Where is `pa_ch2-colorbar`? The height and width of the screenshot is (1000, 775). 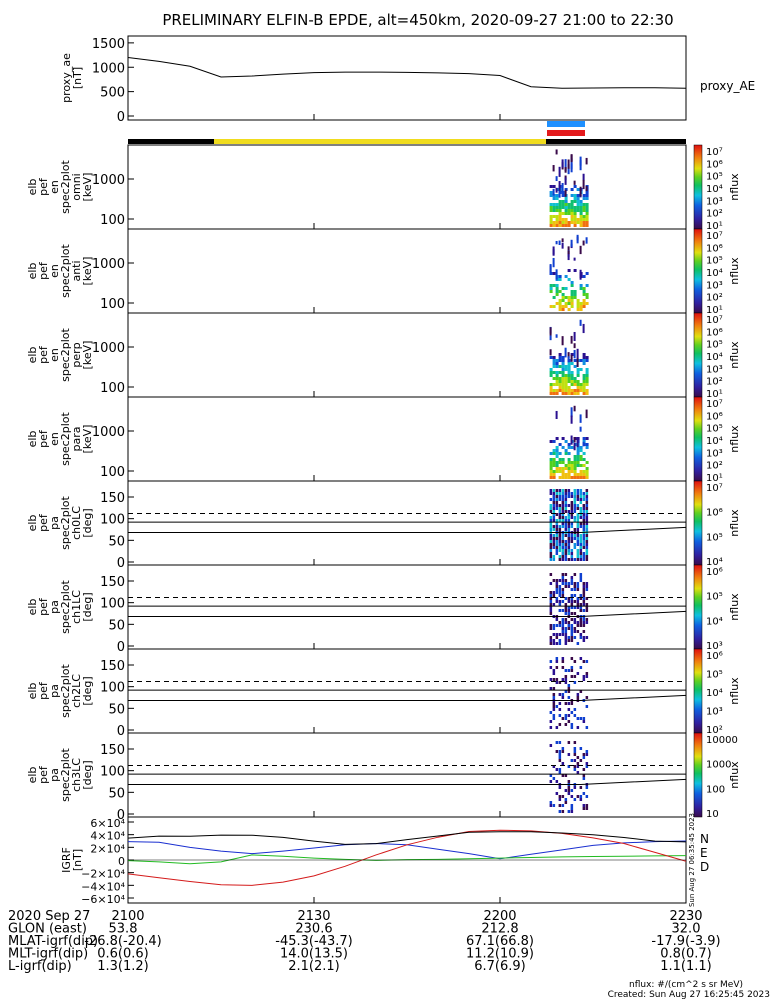 pa_ch2-colorbar is located at coordinates (698, 691).